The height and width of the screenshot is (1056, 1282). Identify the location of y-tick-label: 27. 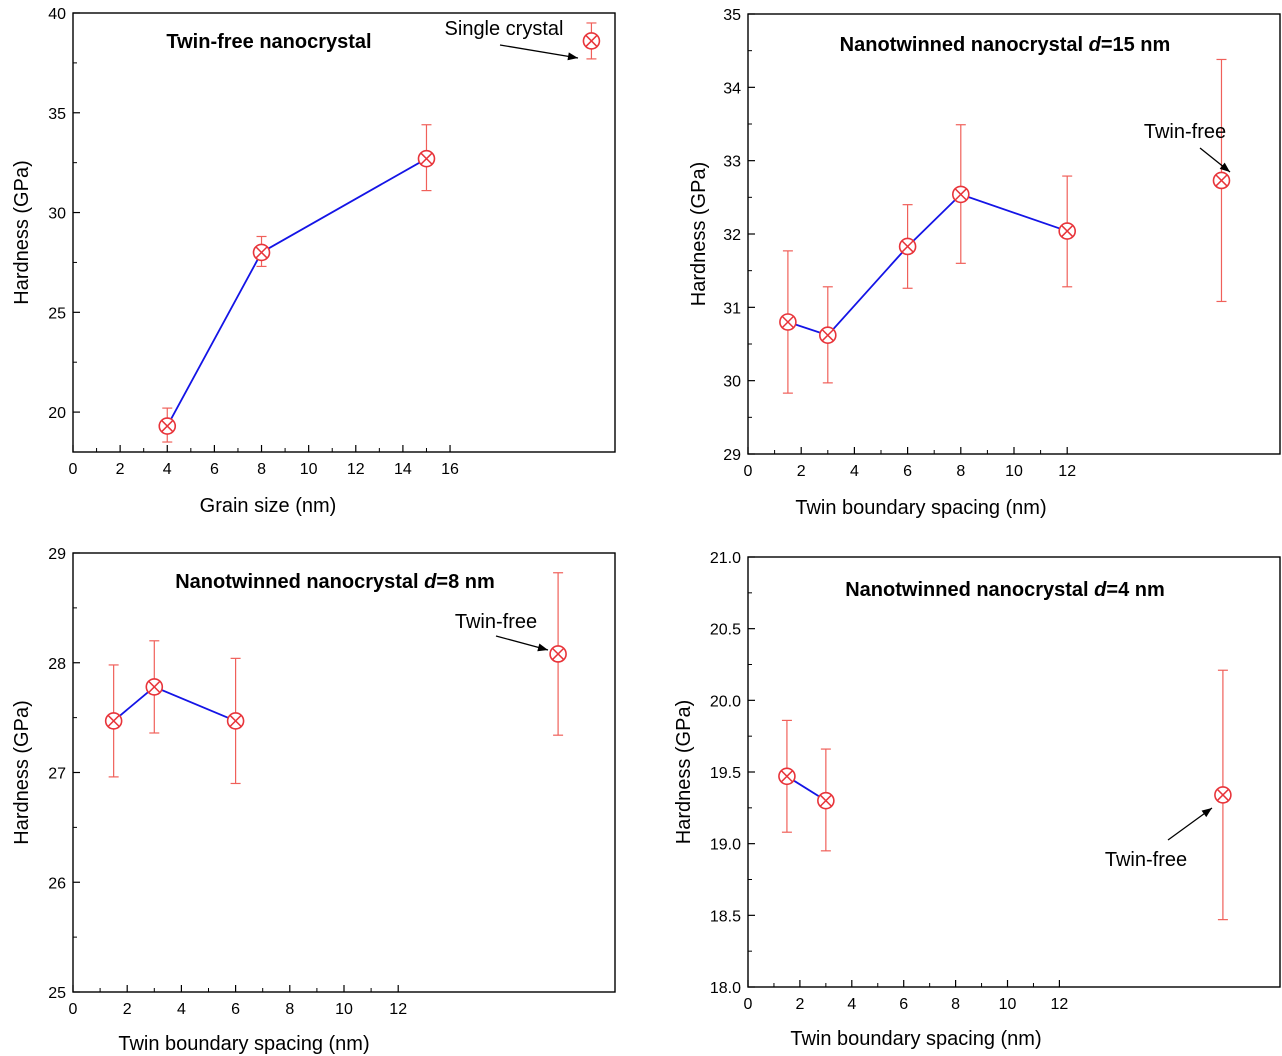
(57, 774).